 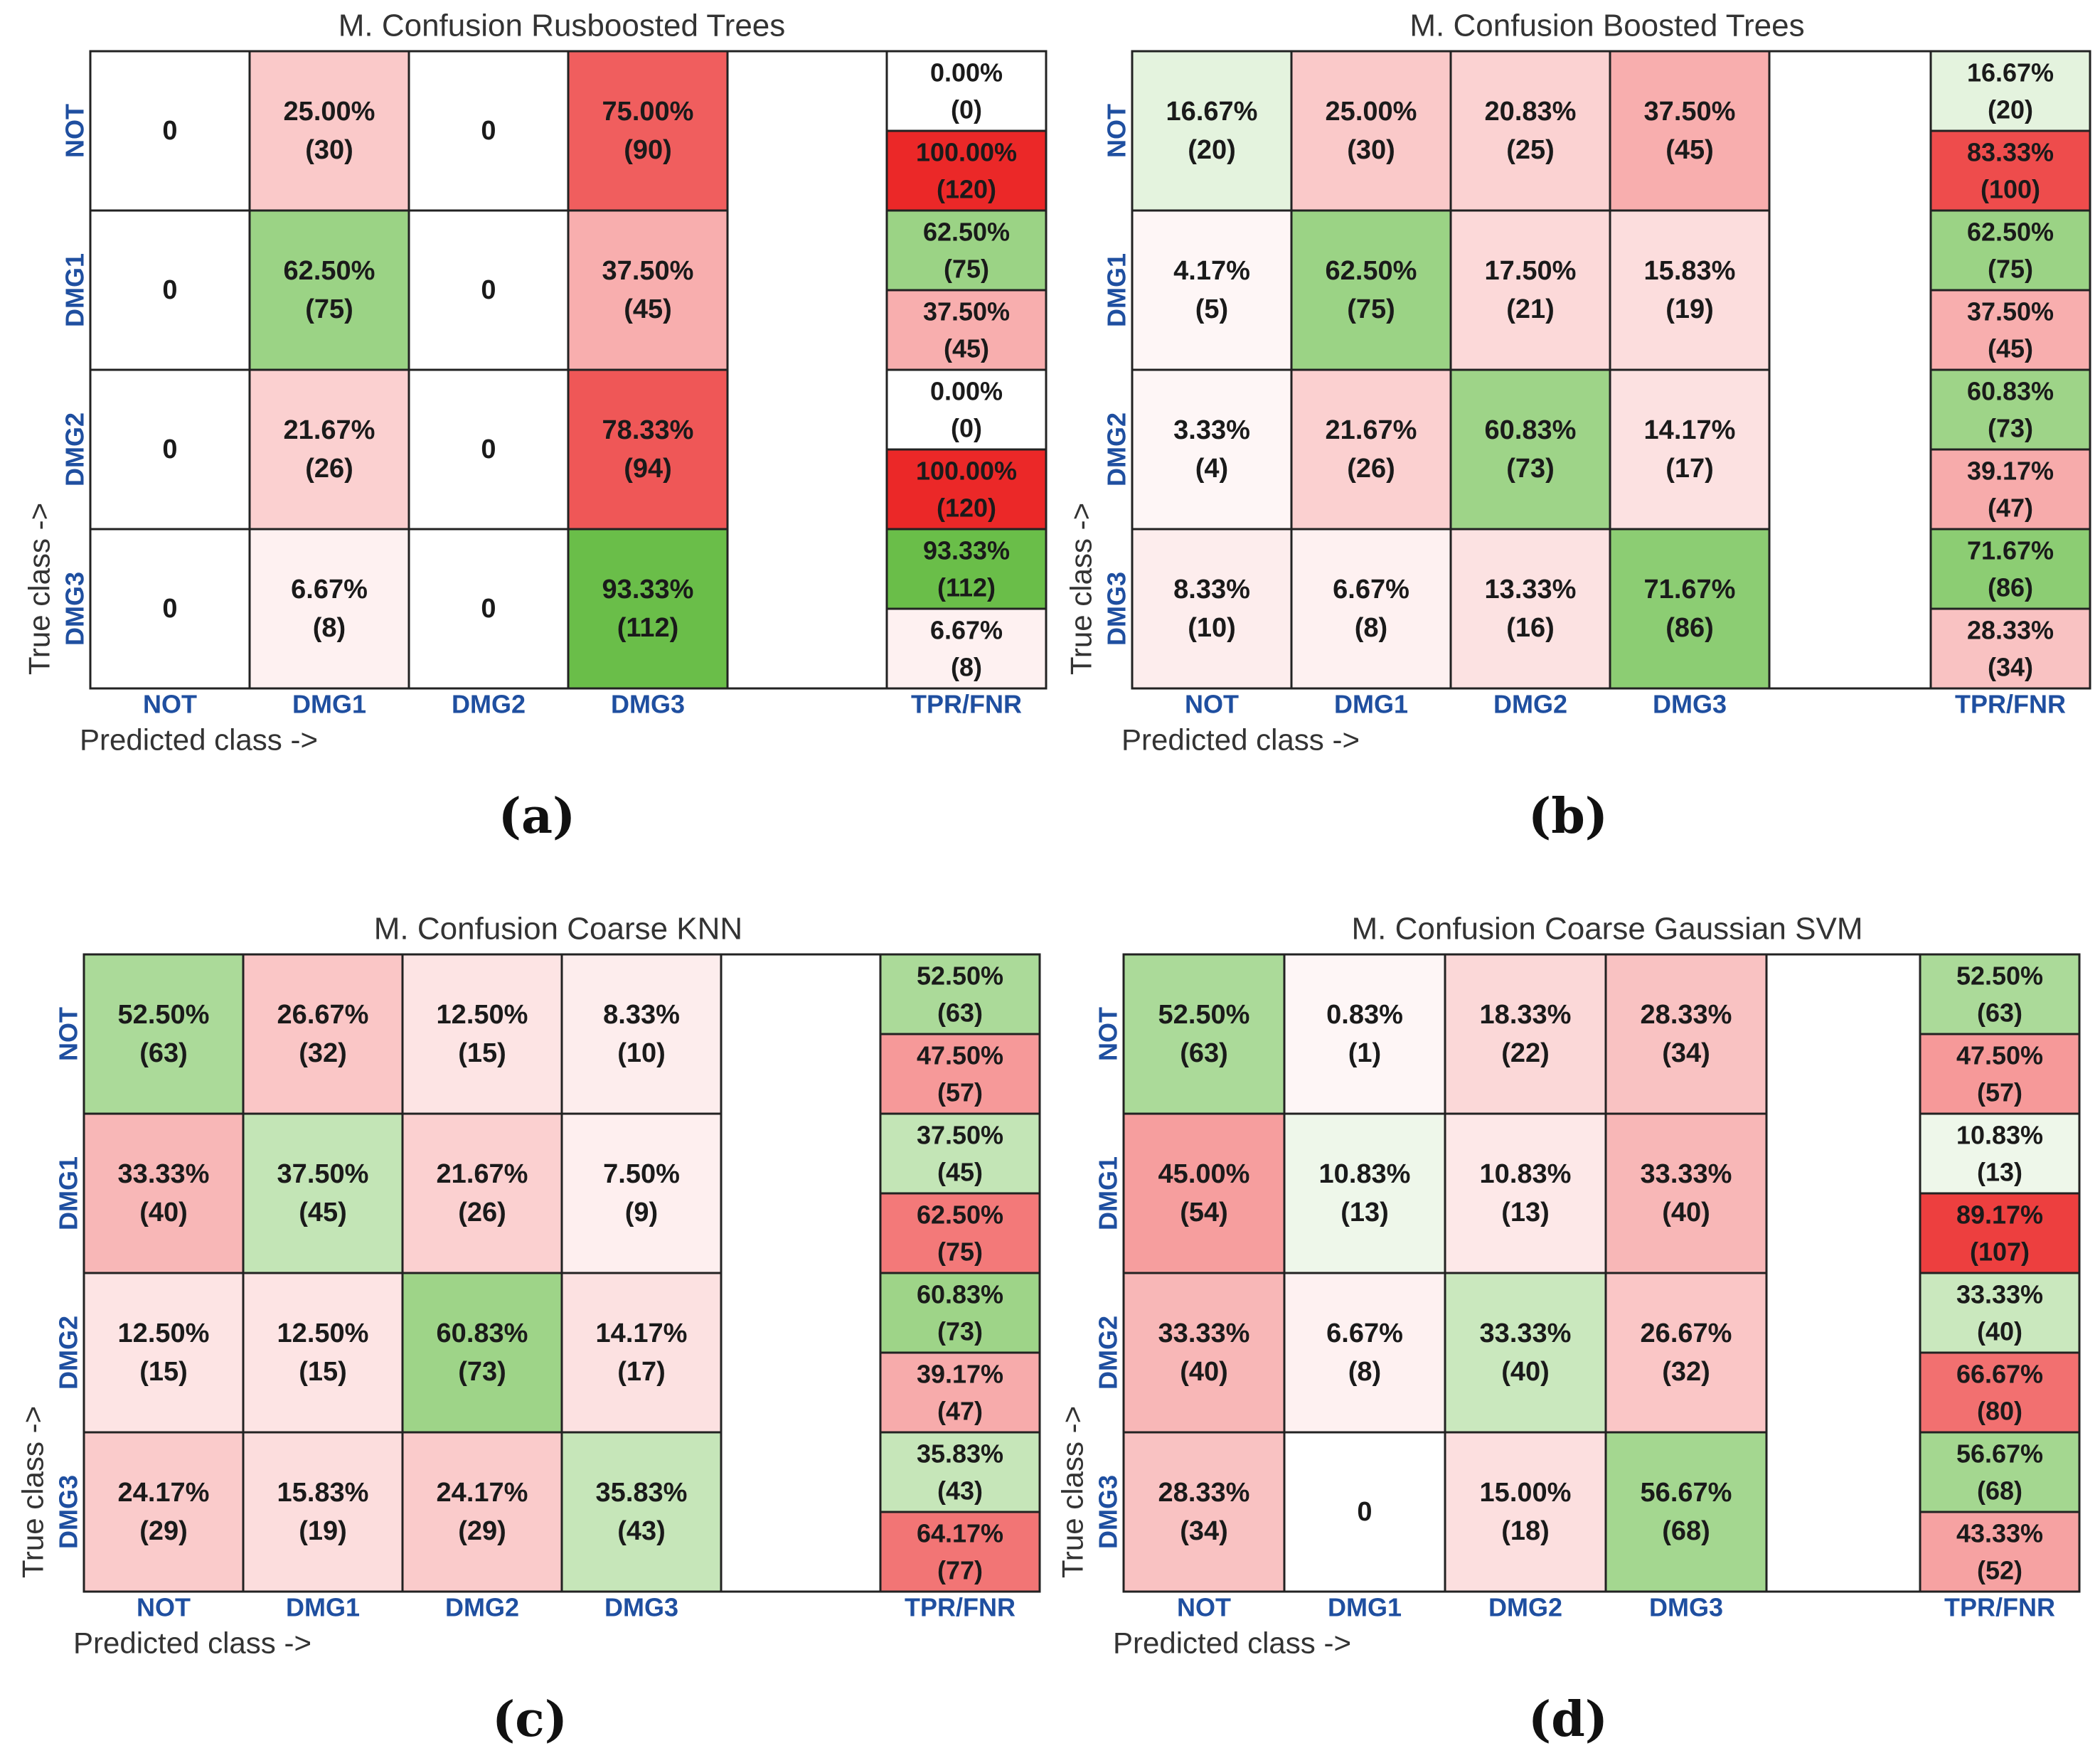 What do you see at coordinates (1999, 1055) in the screenshot?
I see `fnr-percent: 47.50%` at bounding box center [1999, 1055].